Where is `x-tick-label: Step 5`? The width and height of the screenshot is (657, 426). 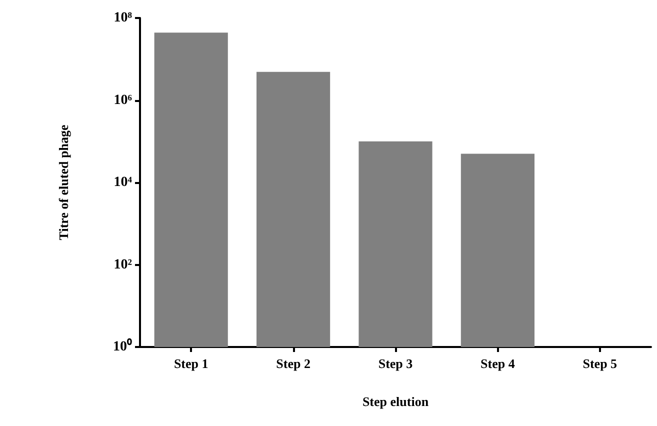 x-tick-label: Step 5 is located at coordinates (600, 363).